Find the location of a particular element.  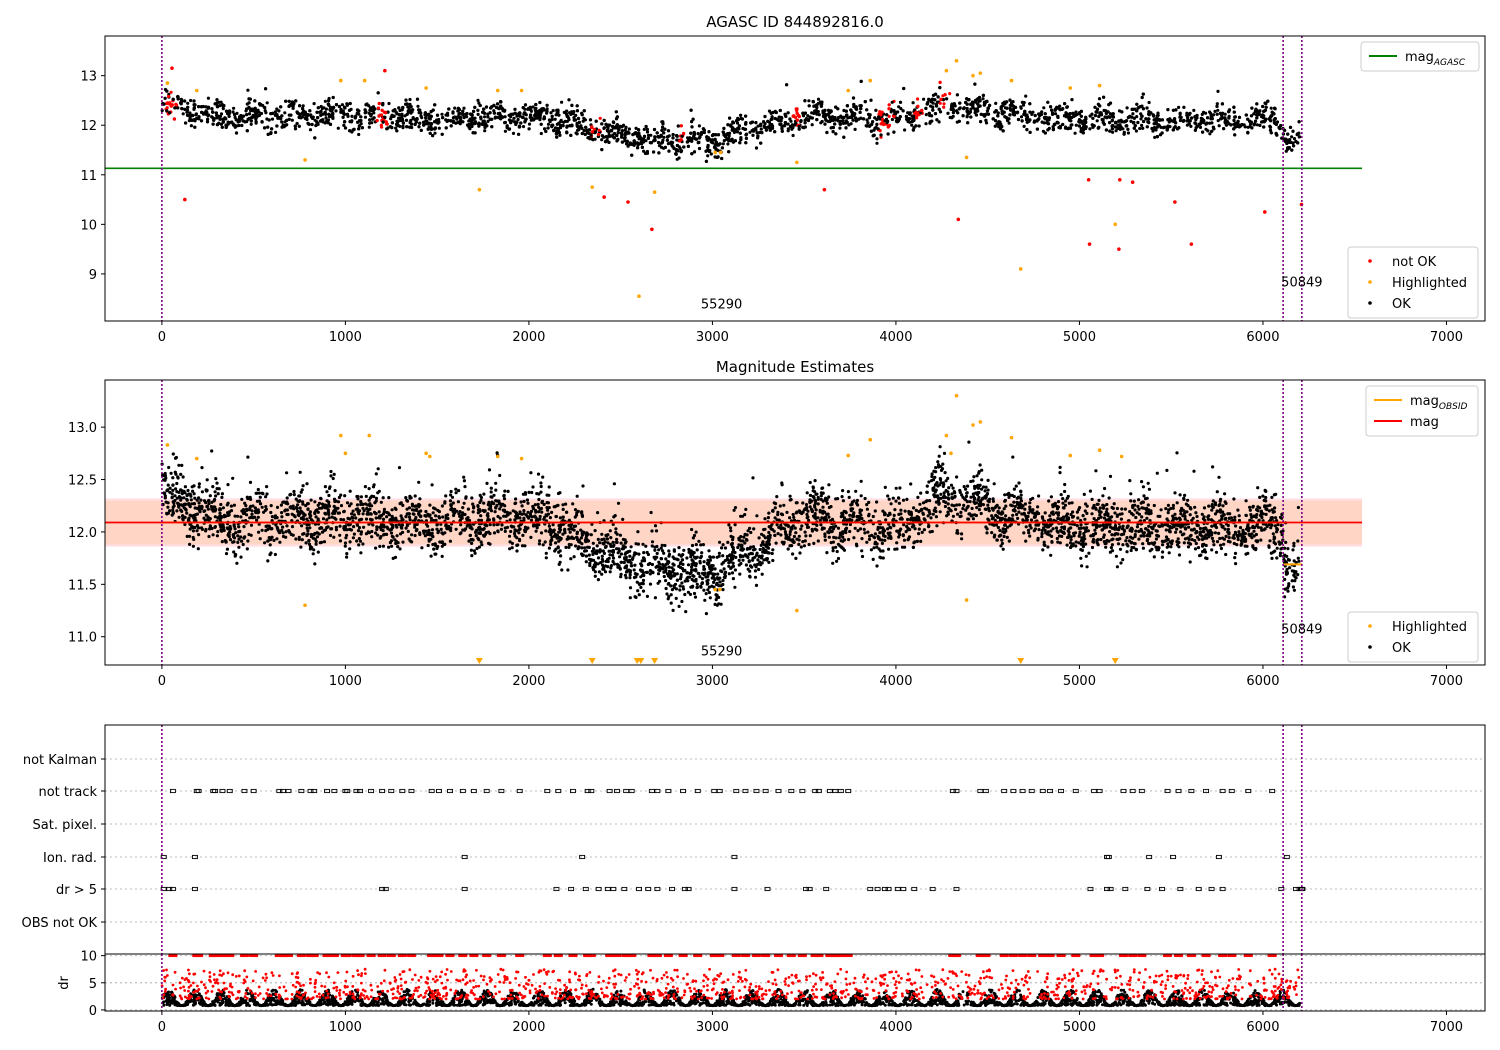

panel1-bottom-legend-label: not OK is located at coordinates (1414, 262).